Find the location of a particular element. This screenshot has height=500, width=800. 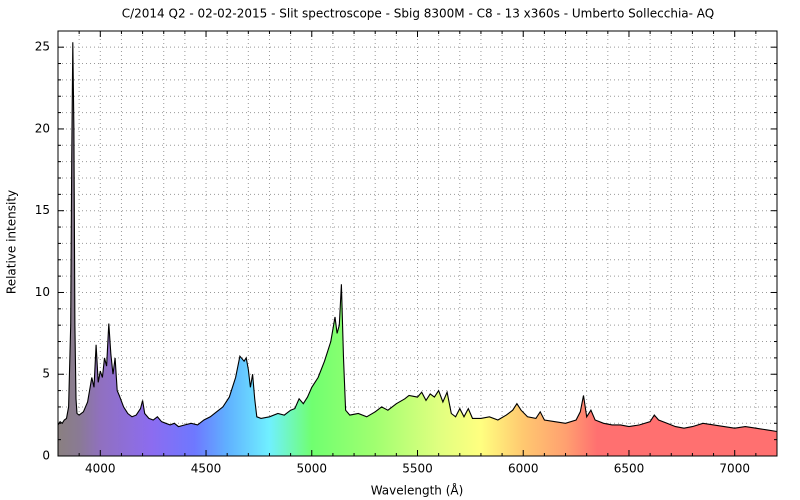

y-tick-label: 15 is located at coordinates (42, 210).